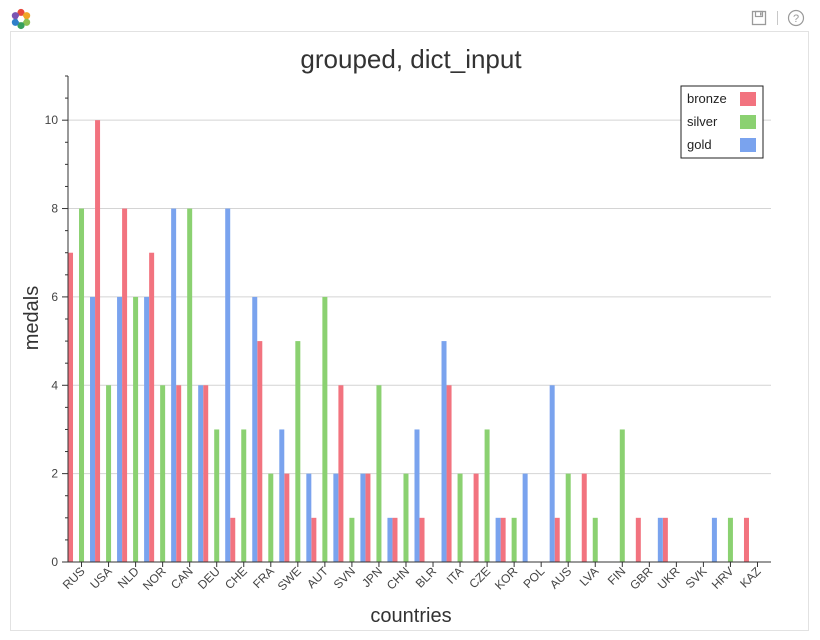  What do you see at coordinates (379, 473) in the screenshot?
I see `bar-silver-jpn` at bounding box center [379, 473].